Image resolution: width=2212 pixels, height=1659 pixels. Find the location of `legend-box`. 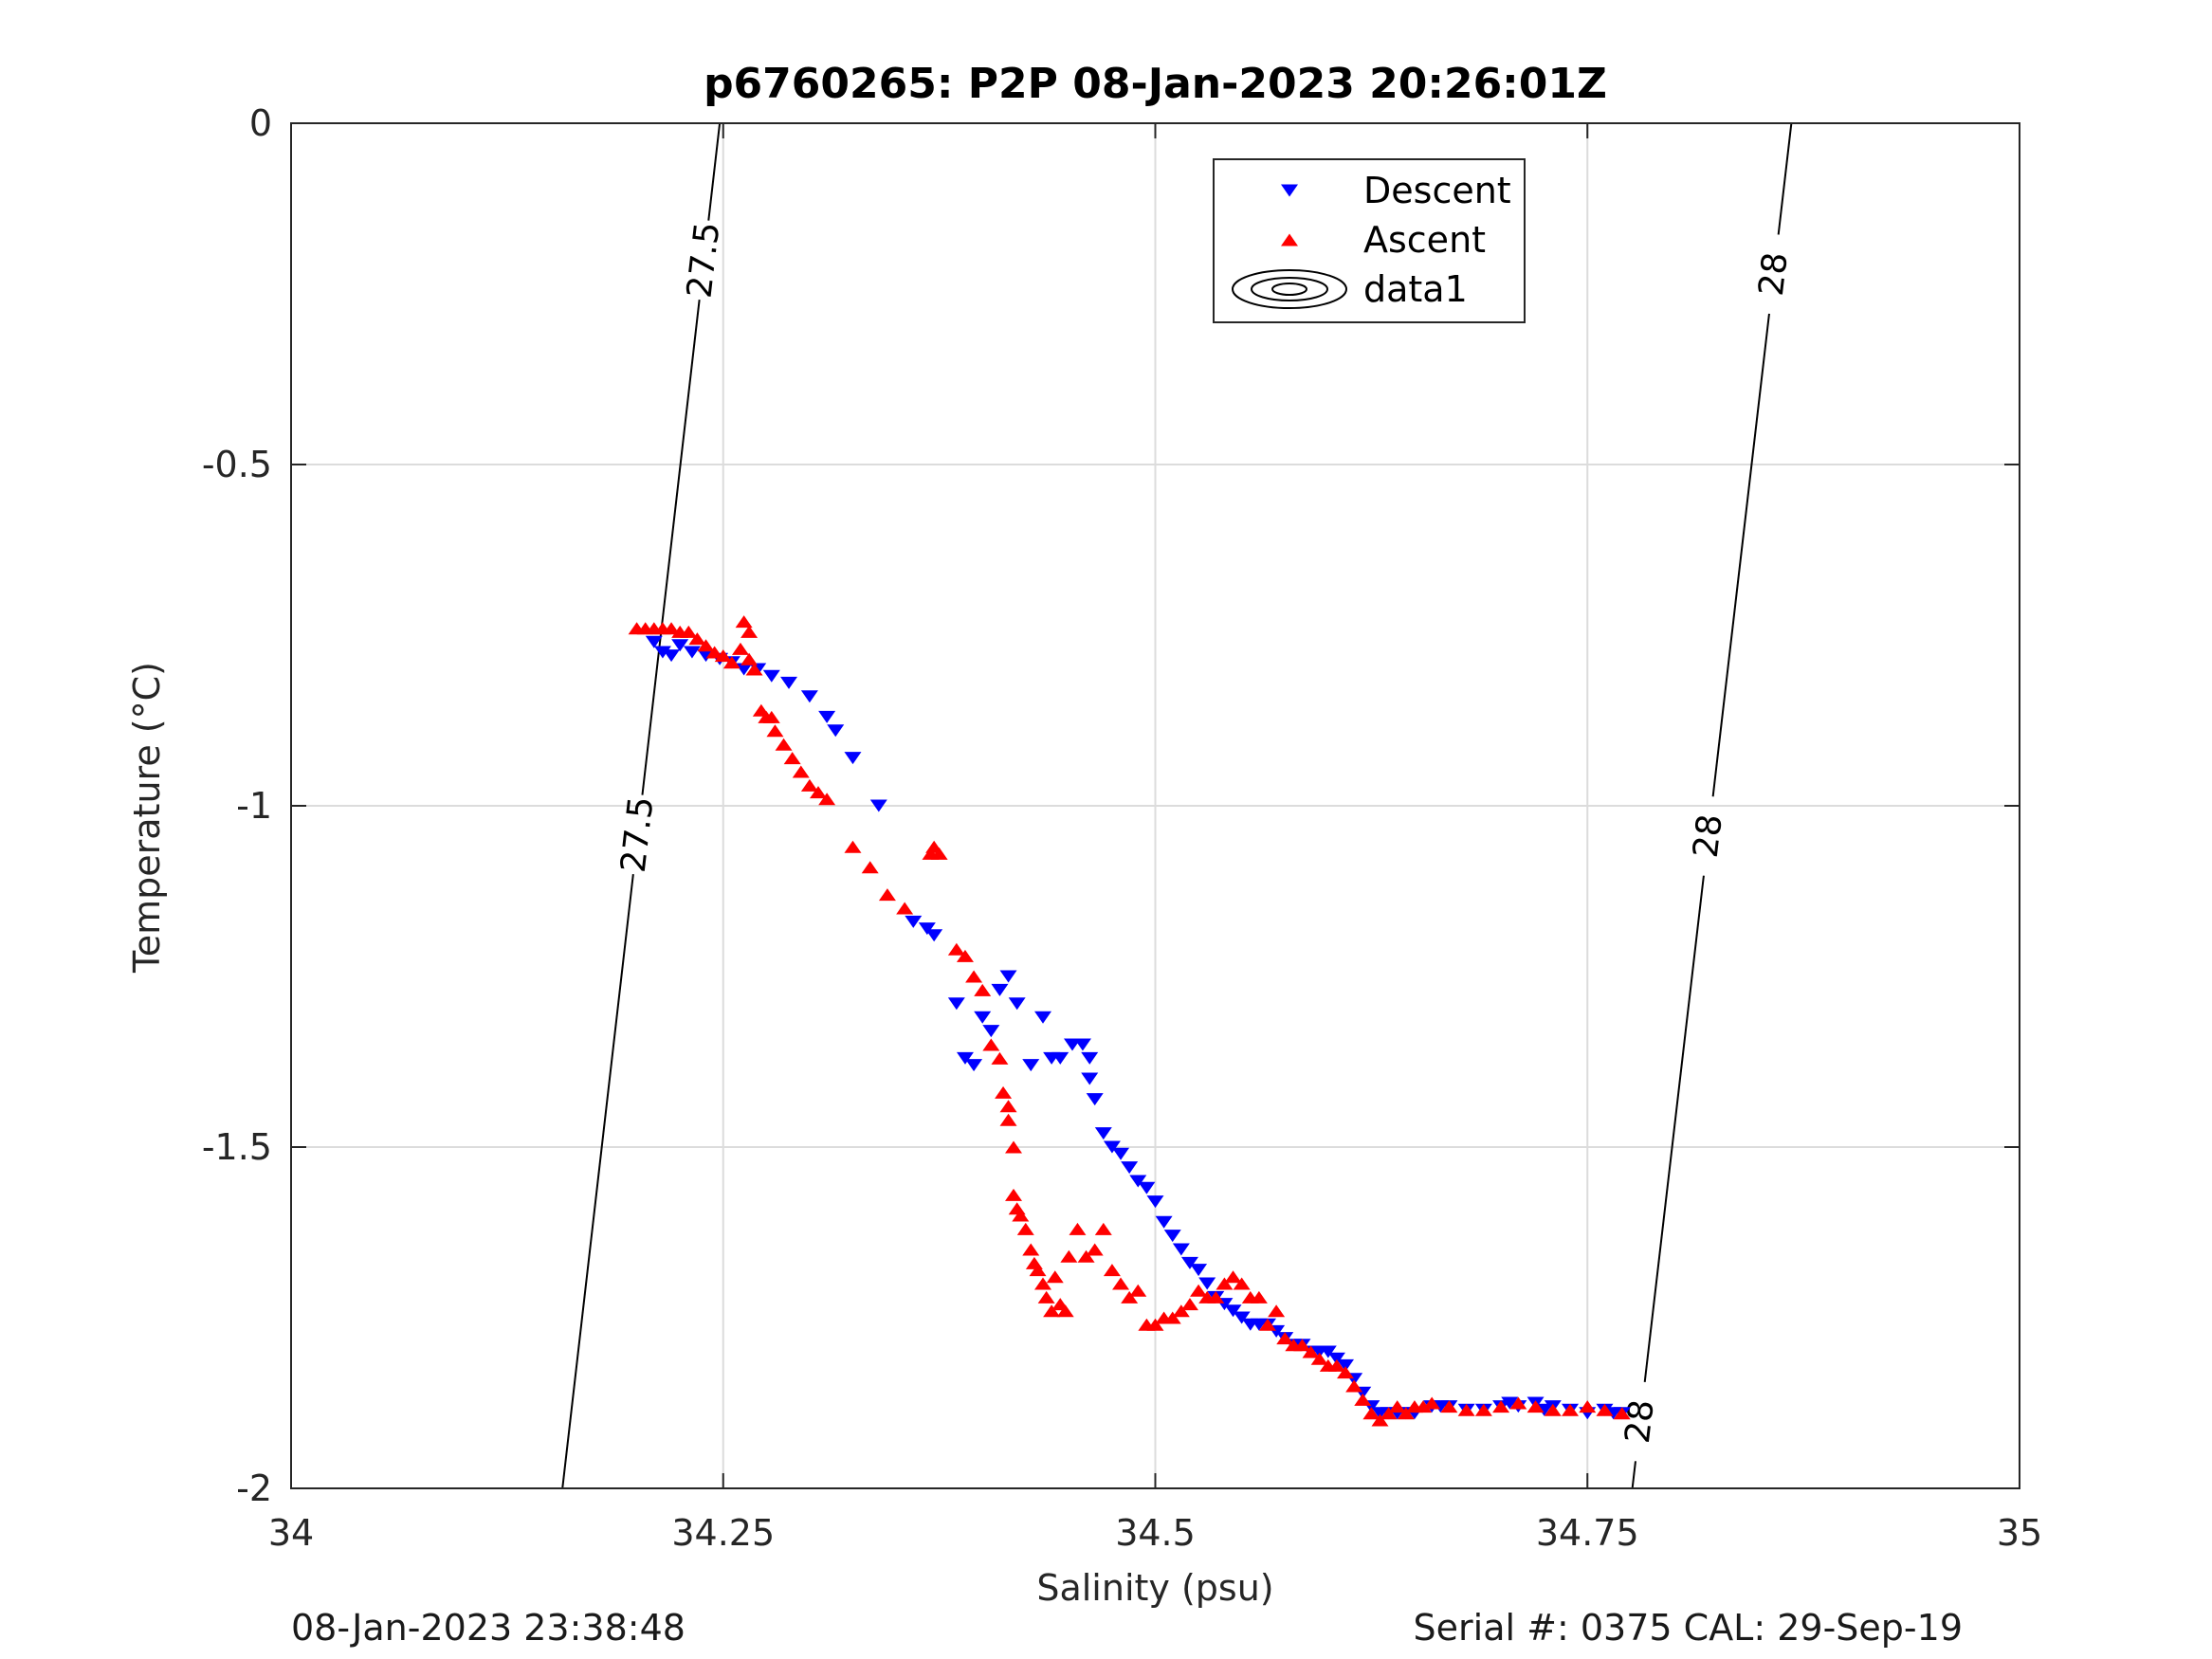

legend-box is located at coordinates (1369, 240).